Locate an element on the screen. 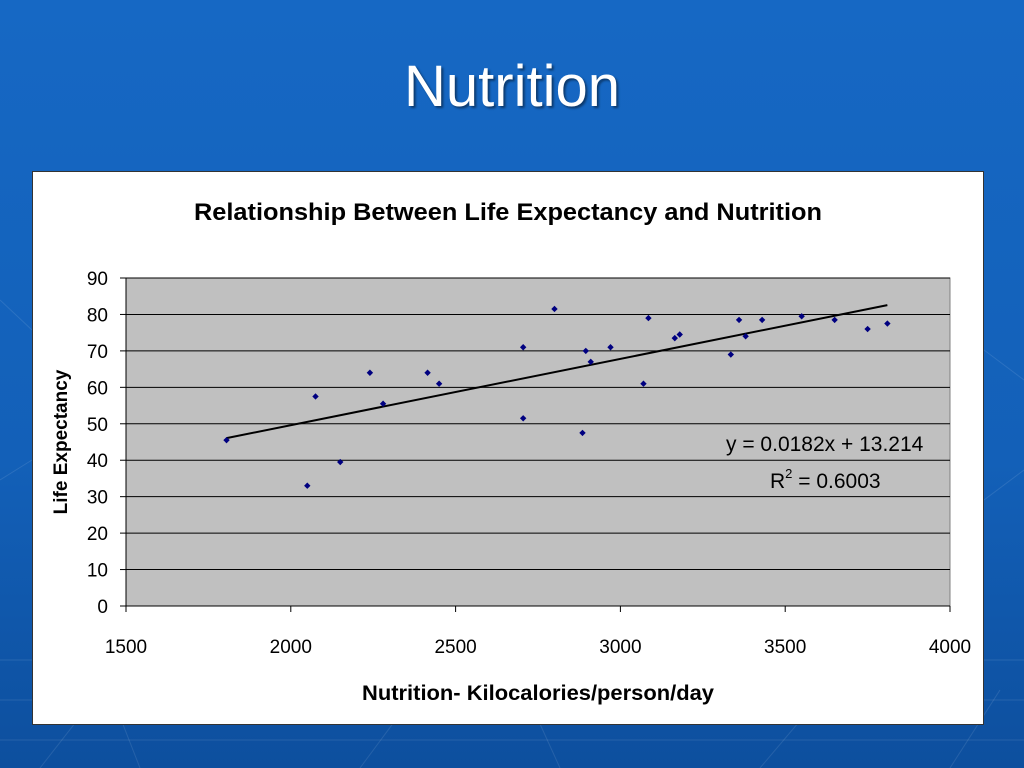  trendline is located at coordinates (557, 372).